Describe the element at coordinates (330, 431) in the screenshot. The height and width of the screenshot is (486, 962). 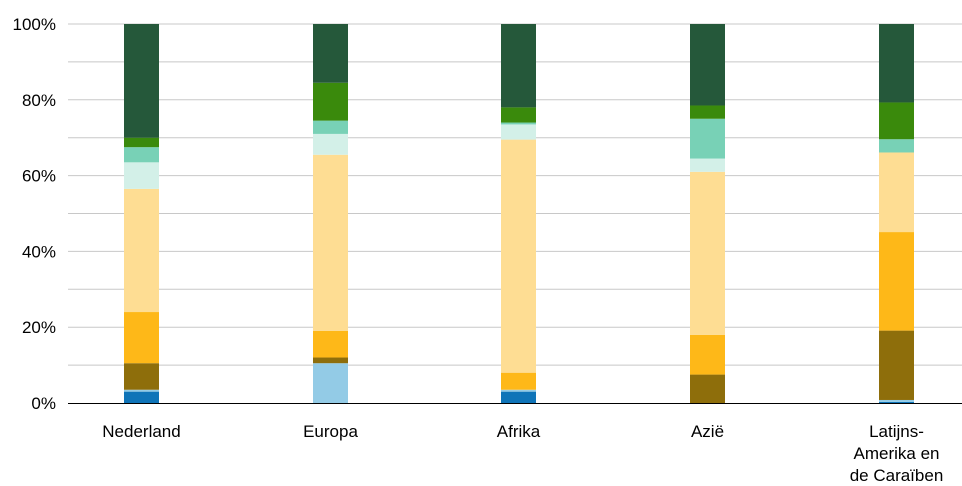
I see `x-category-label: Europa` at that location.